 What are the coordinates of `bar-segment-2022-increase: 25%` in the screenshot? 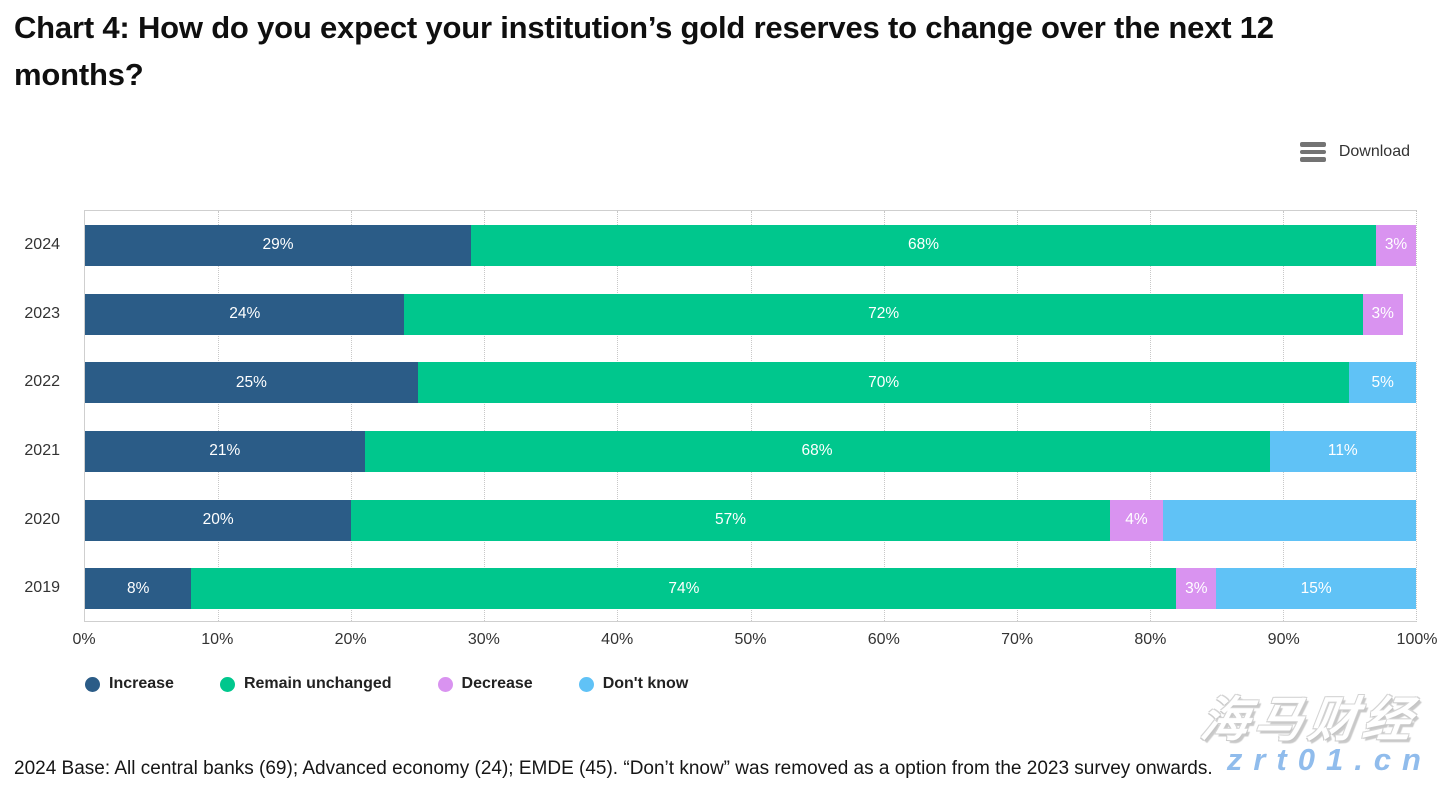 It's located at (251, 383).